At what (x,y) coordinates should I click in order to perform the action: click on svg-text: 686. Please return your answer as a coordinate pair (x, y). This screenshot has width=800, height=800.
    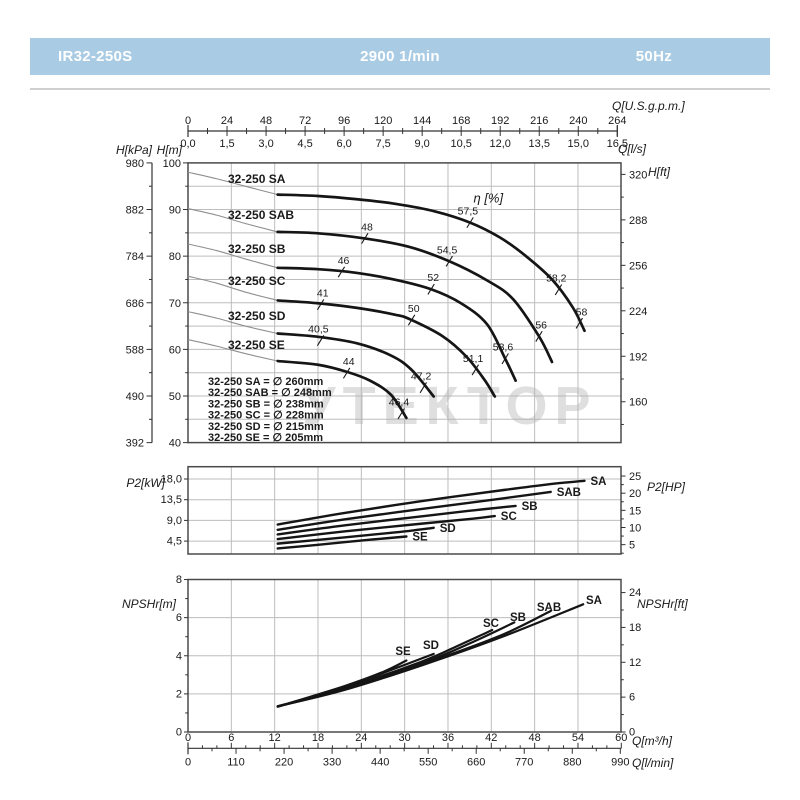
    Looking at the image, I should click on (135, 304).